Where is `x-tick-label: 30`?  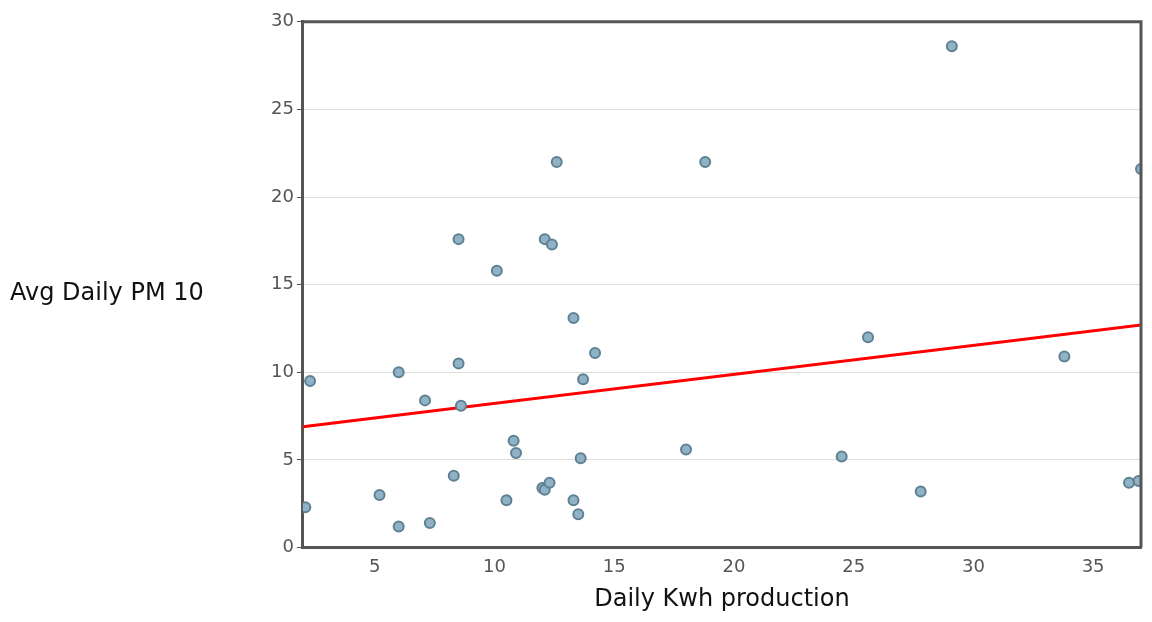
x-tick-label: 30 is located at coordinates (973, 566).